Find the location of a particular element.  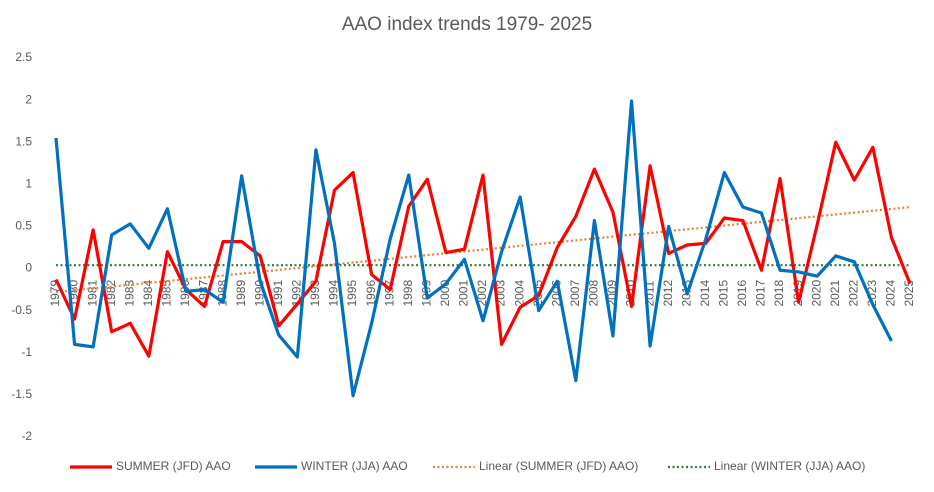

x-tick-label: 2018 is located at coordinates (779, 293).